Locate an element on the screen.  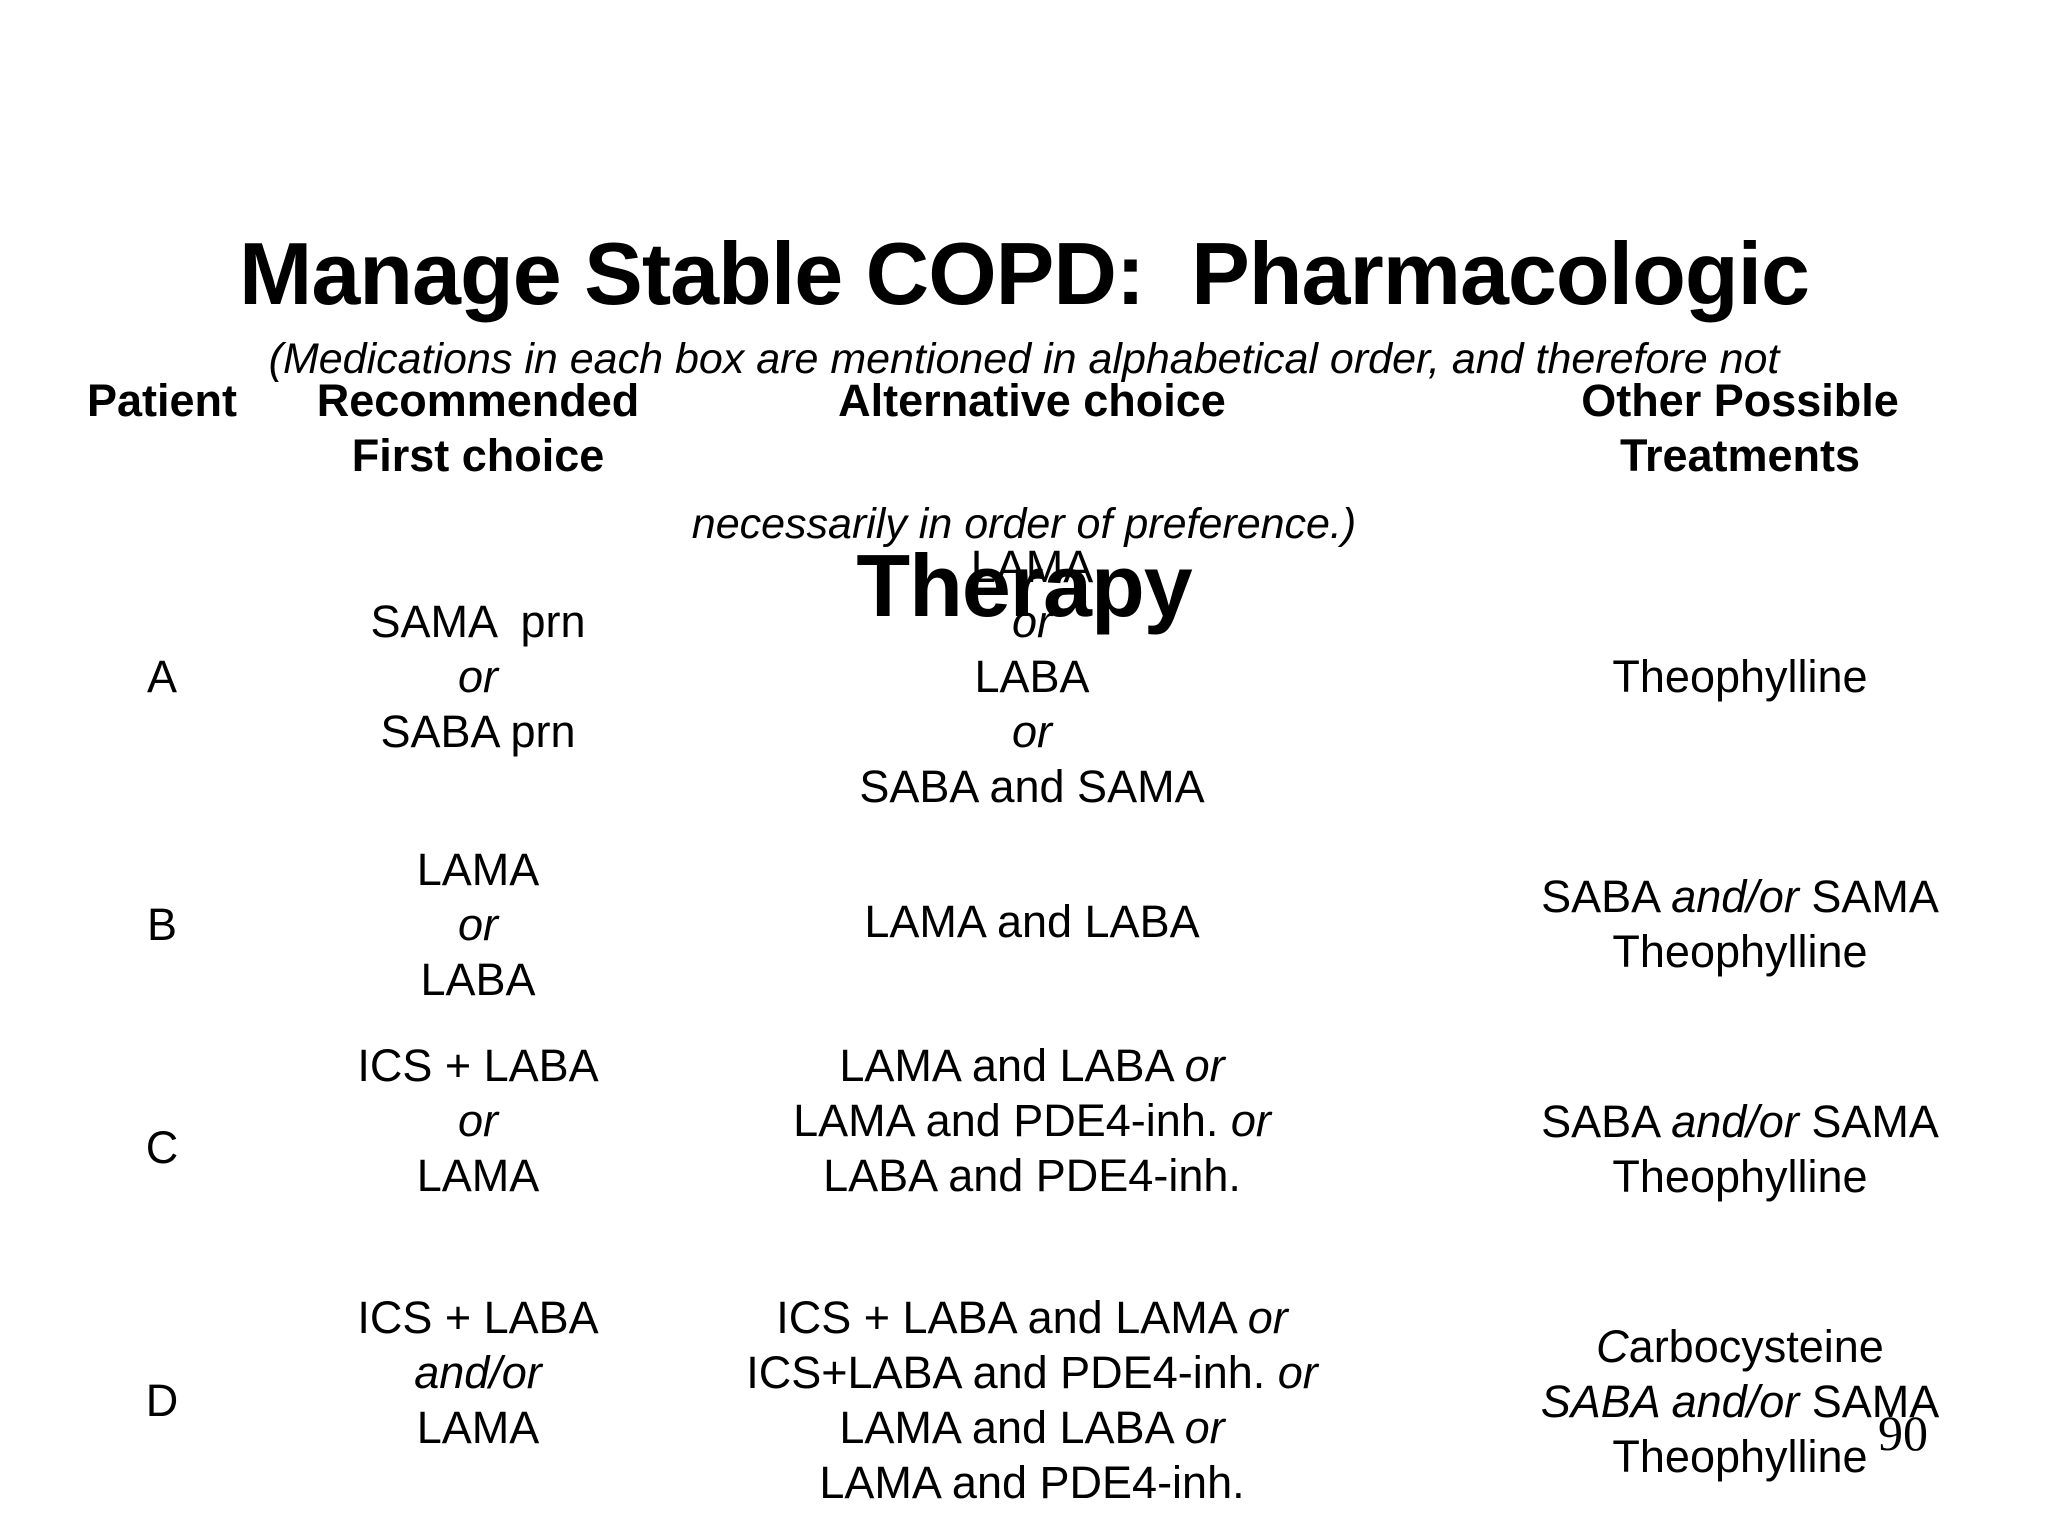
cell-line: First choice is located at coordinates (478, 455).